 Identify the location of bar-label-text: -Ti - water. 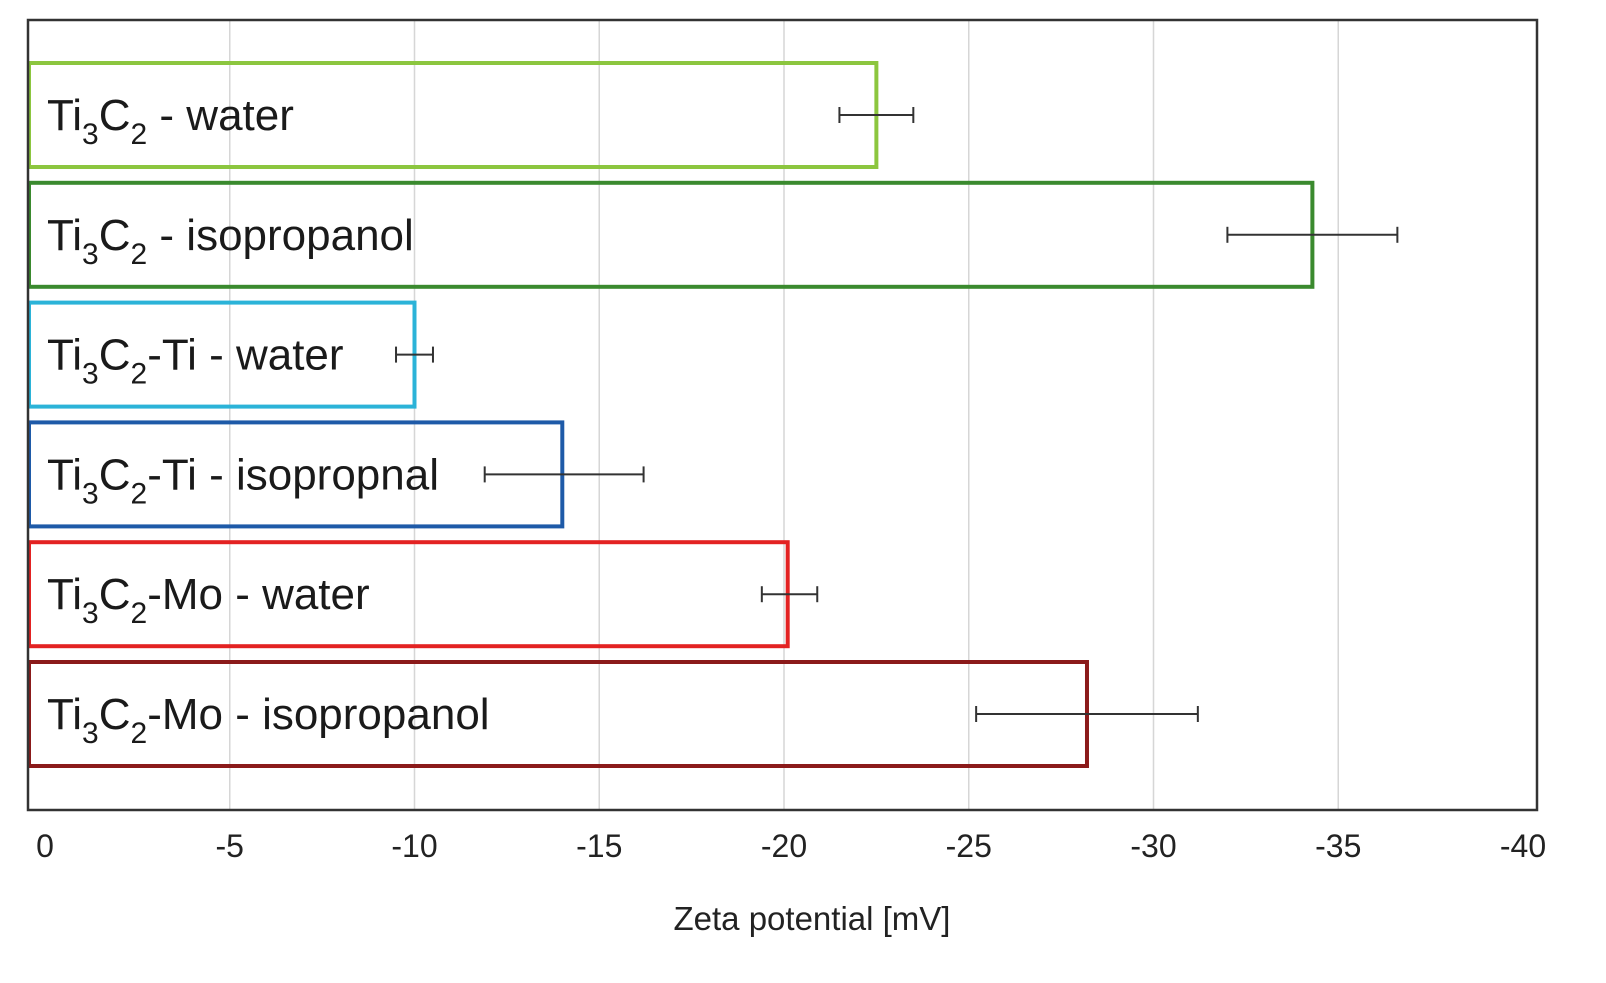
(245, 355).